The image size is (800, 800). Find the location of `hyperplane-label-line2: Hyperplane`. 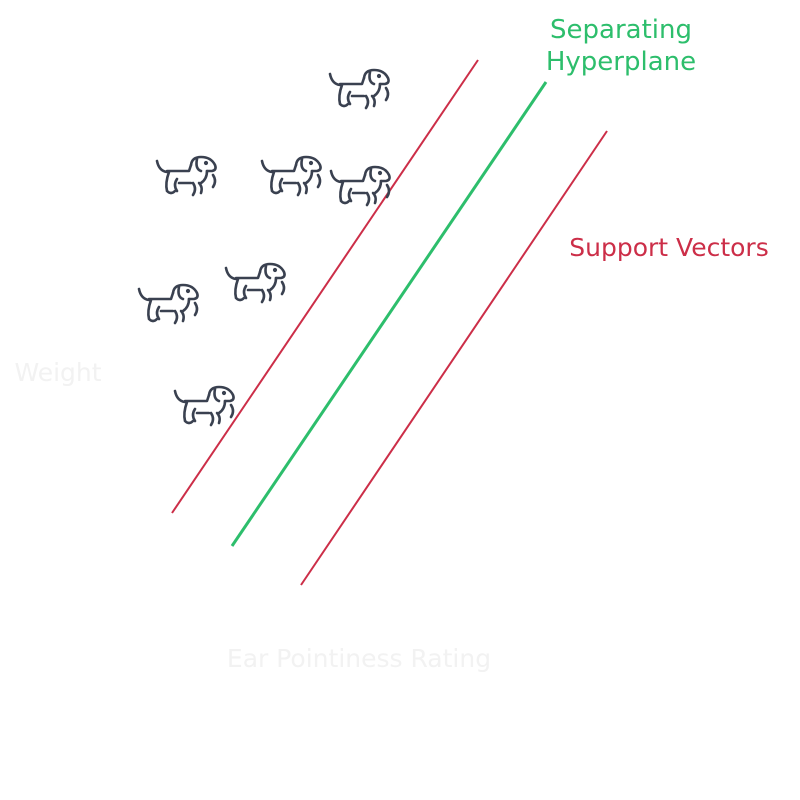

hyperplane-label-line2: Hyperplane is located at coordinates (621, 62).